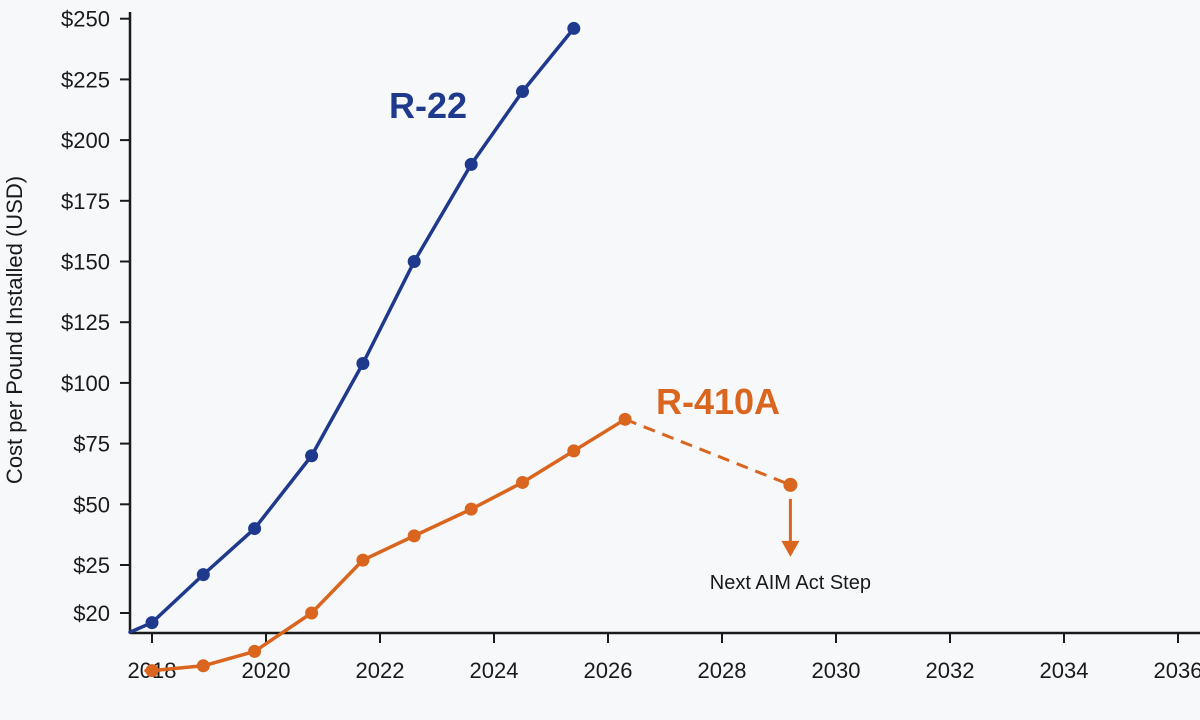 Image resolution: width=1200 pixels, height=720 pixels. Describe the element at coordinates (85, 322) in the screenshot. I see `y-tick-label: $125` at that location.